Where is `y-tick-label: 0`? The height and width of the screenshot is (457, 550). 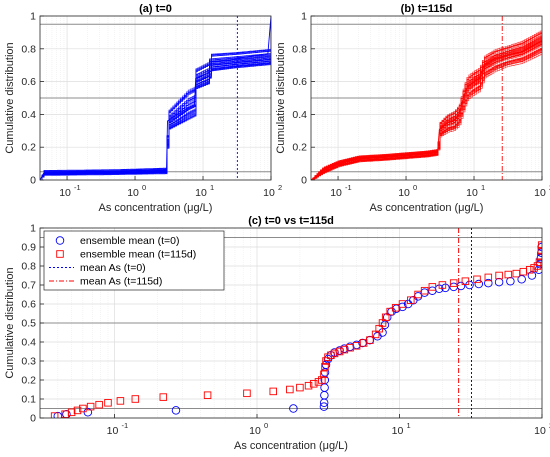
y-tick-label: 0 is located at coordinates (304, 181).